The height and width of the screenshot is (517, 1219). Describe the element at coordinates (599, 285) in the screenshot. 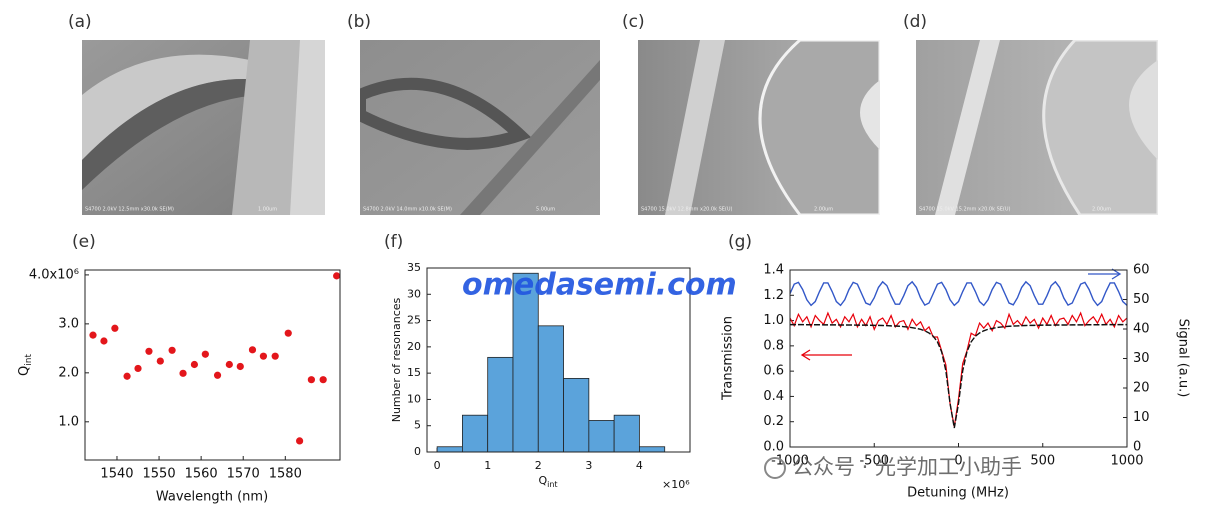

I see `watermark-site: omedasemi.com` at that location.